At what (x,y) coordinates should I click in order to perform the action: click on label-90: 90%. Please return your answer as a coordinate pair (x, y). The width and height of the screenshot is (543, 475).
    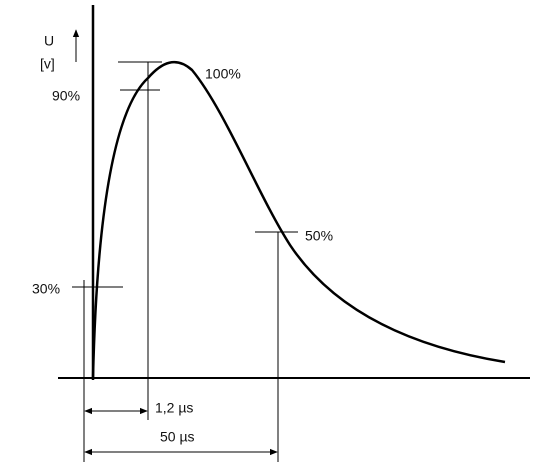
    Looking at the image, I should click on (66, 96).